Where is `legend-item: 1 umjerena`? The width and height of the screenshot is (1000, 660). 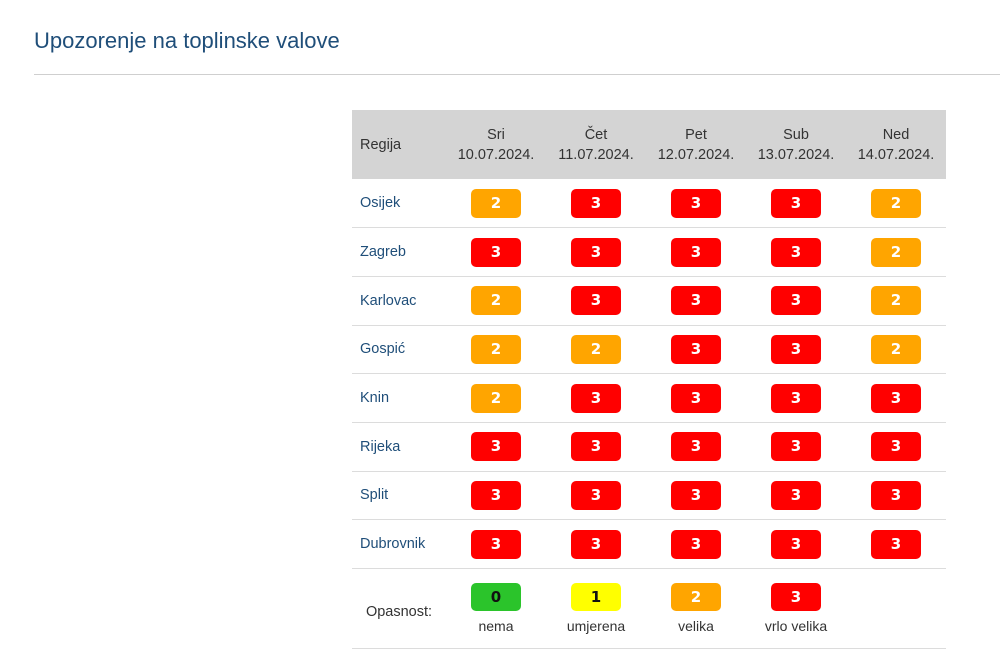
legend-item: 1 umjerena is located at coordinates (596, 608).